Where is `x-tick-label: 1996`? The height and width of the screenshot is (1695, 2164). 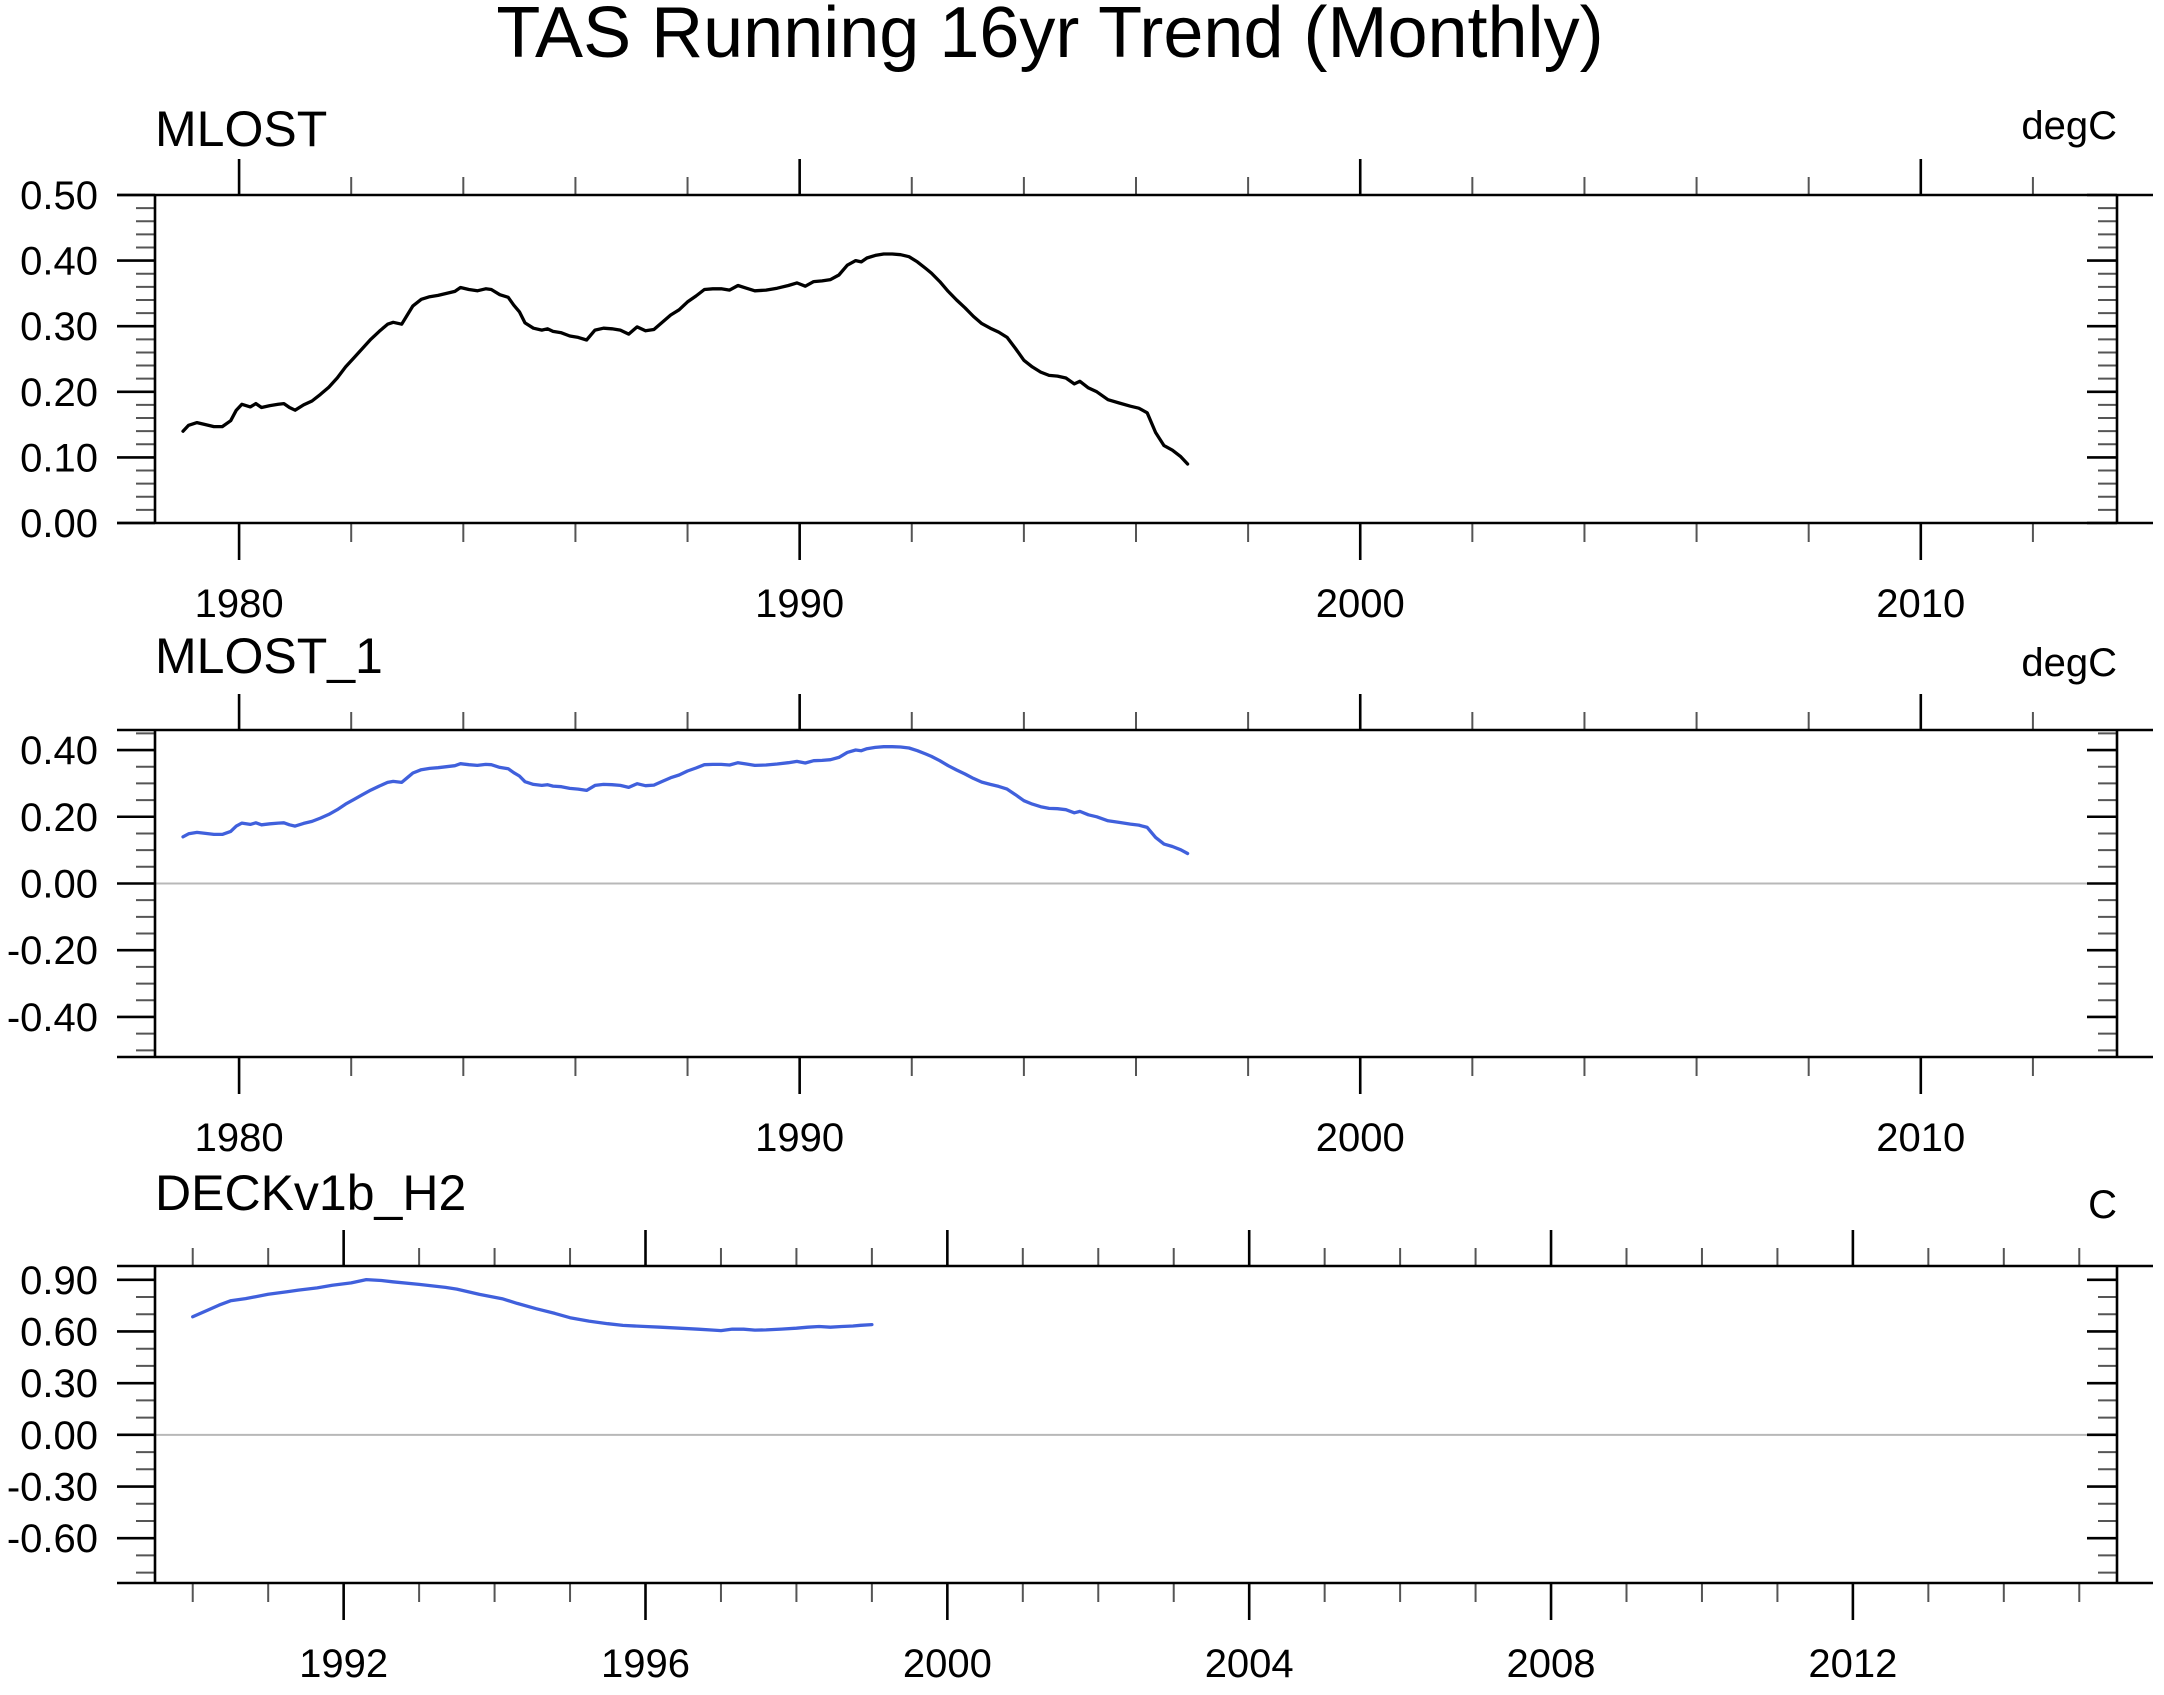 x-tick-label: 1996 is located at coordinates (645, 1664).